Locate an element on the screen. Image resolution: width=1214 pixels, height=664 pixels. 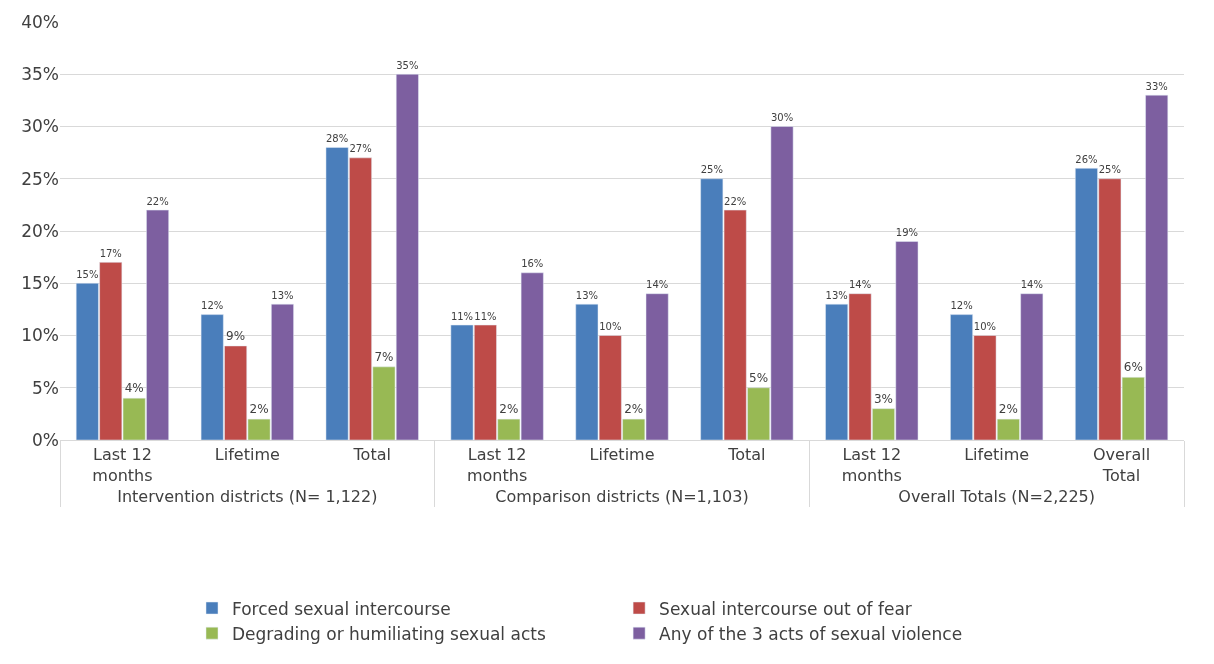
data-label: 33% is located at coordinates (1156, 86).